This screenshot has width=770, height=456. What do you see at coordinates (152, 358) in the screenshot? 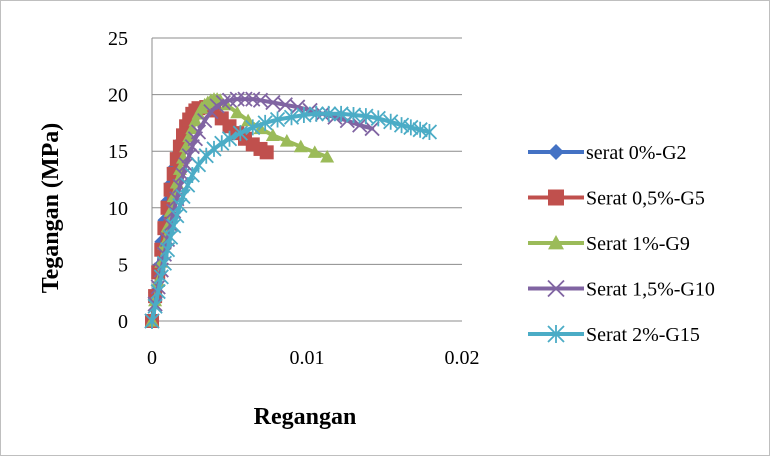
I see `x-tick-label: 0` at bounding box center [152, 358].